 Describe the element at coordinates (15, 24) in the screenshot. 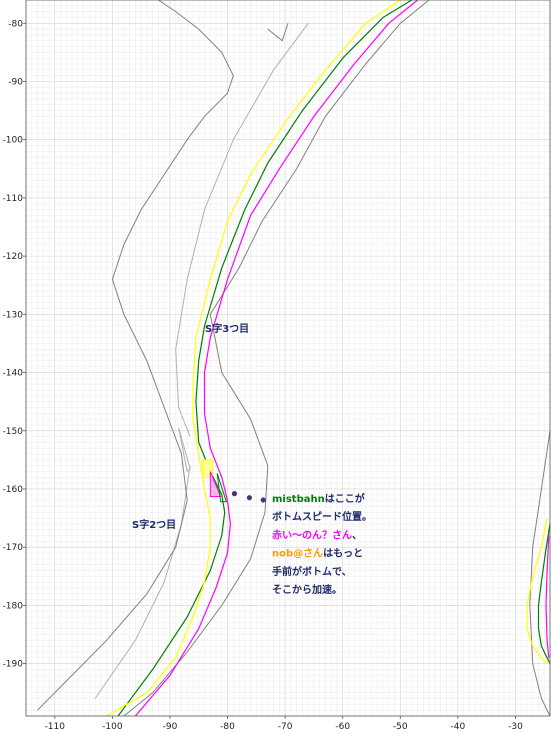

I see `y-tick-label: -80` at that location.